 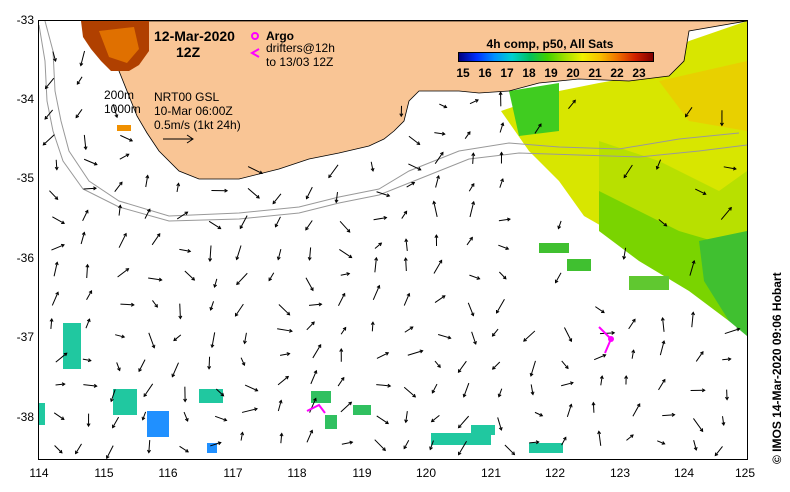 I want to click on lon-label: 116, so click(x=168, y=473).